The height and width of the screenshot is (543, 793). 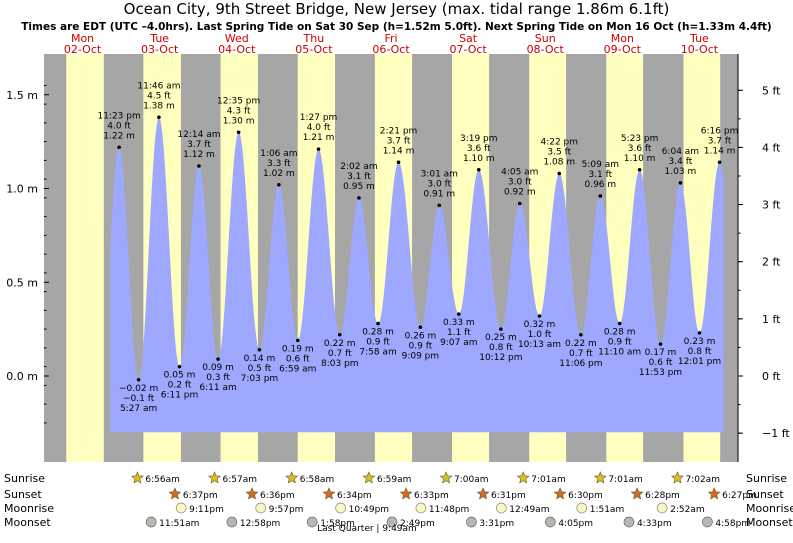 I want to click on low-tide-label: 10:12 pm, so click(x=500, y=358).